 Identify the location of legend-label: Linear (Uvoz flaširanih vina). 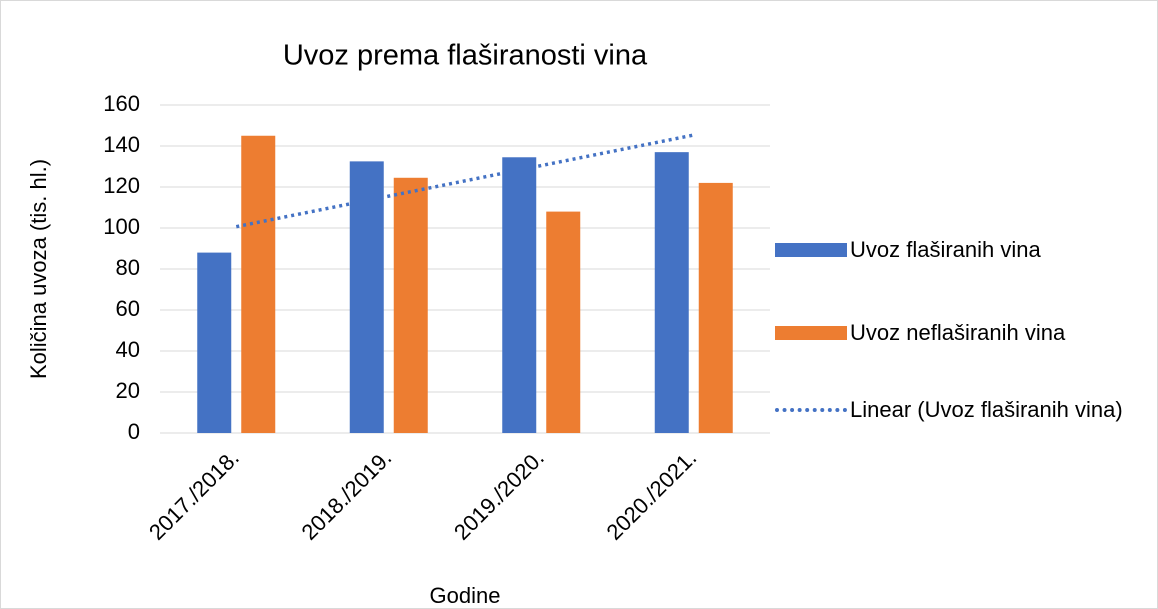
(986, 409).